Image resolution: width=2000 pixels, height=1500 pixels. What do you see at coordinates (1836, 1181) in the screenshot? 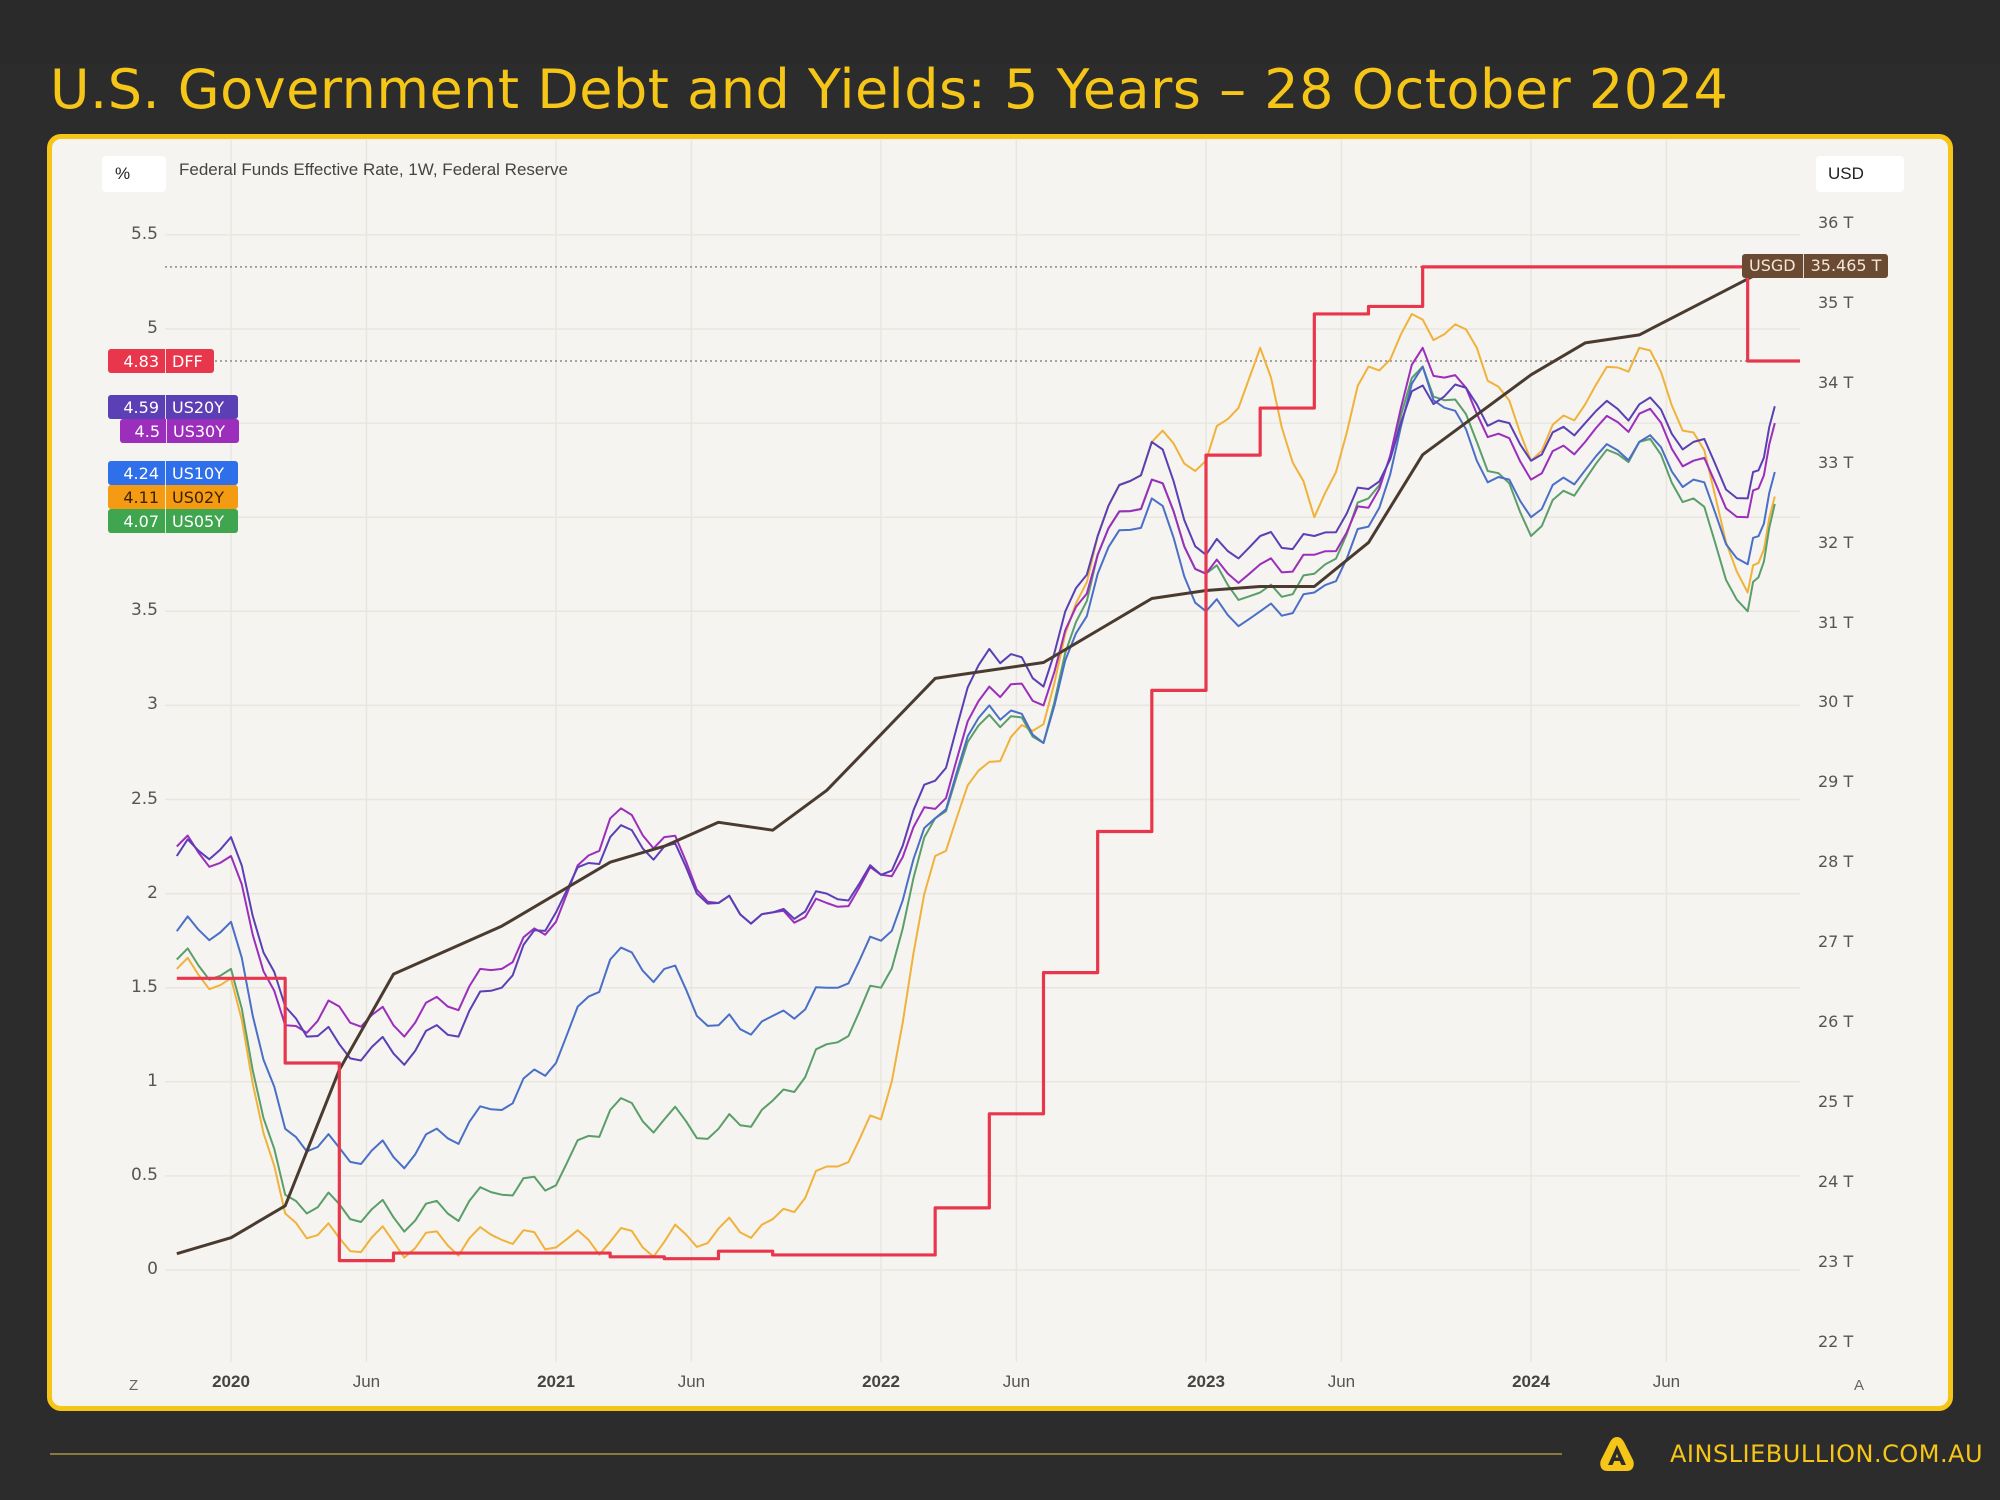
I see `right-axis-tick: 24 T` at bounding box center [1836, 1181].